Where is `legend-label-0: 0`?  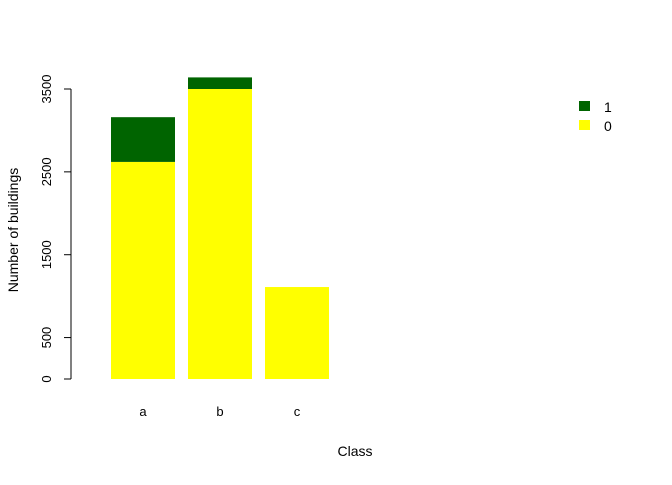 legend-label-0: 0 is located at coordinates (608, 126).